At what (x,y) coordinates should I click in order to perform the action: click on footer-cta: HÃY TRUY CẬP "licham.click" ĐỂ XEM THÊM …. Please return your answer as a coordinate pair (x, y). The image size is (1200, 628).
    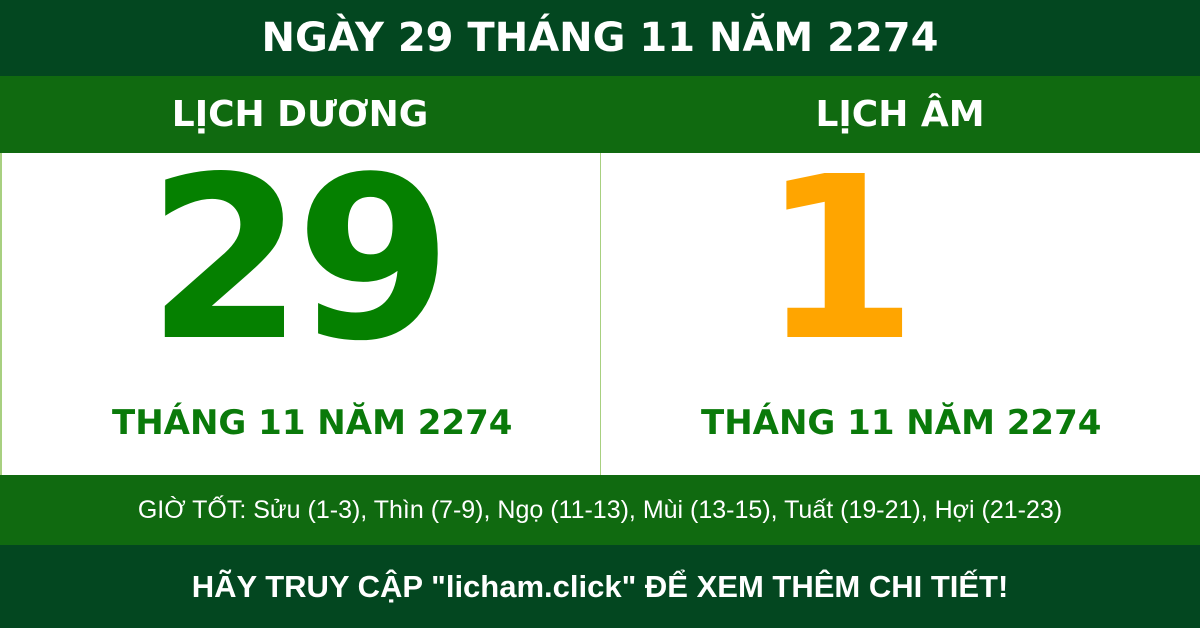
    Looking at the image, I should click on (600, 586).